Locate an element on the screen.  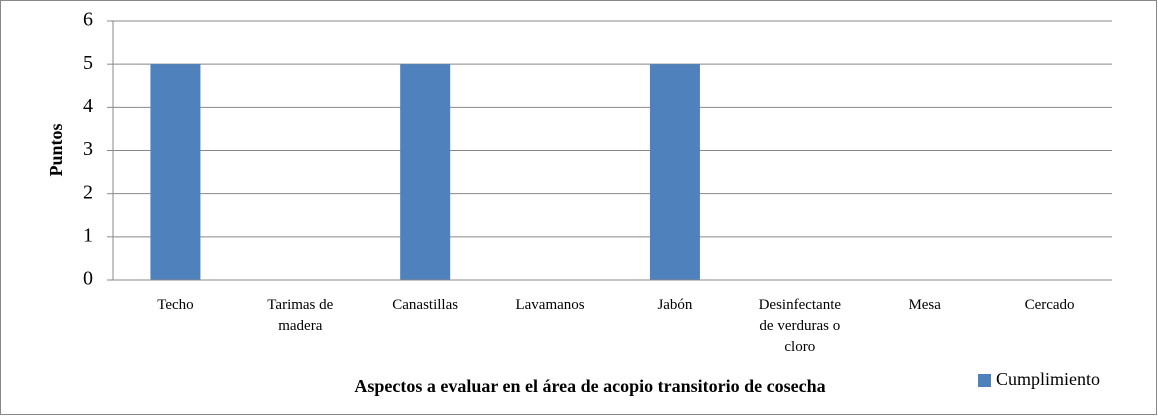
x-tick-label: Lavamanos is located at coordinates (549, 305).